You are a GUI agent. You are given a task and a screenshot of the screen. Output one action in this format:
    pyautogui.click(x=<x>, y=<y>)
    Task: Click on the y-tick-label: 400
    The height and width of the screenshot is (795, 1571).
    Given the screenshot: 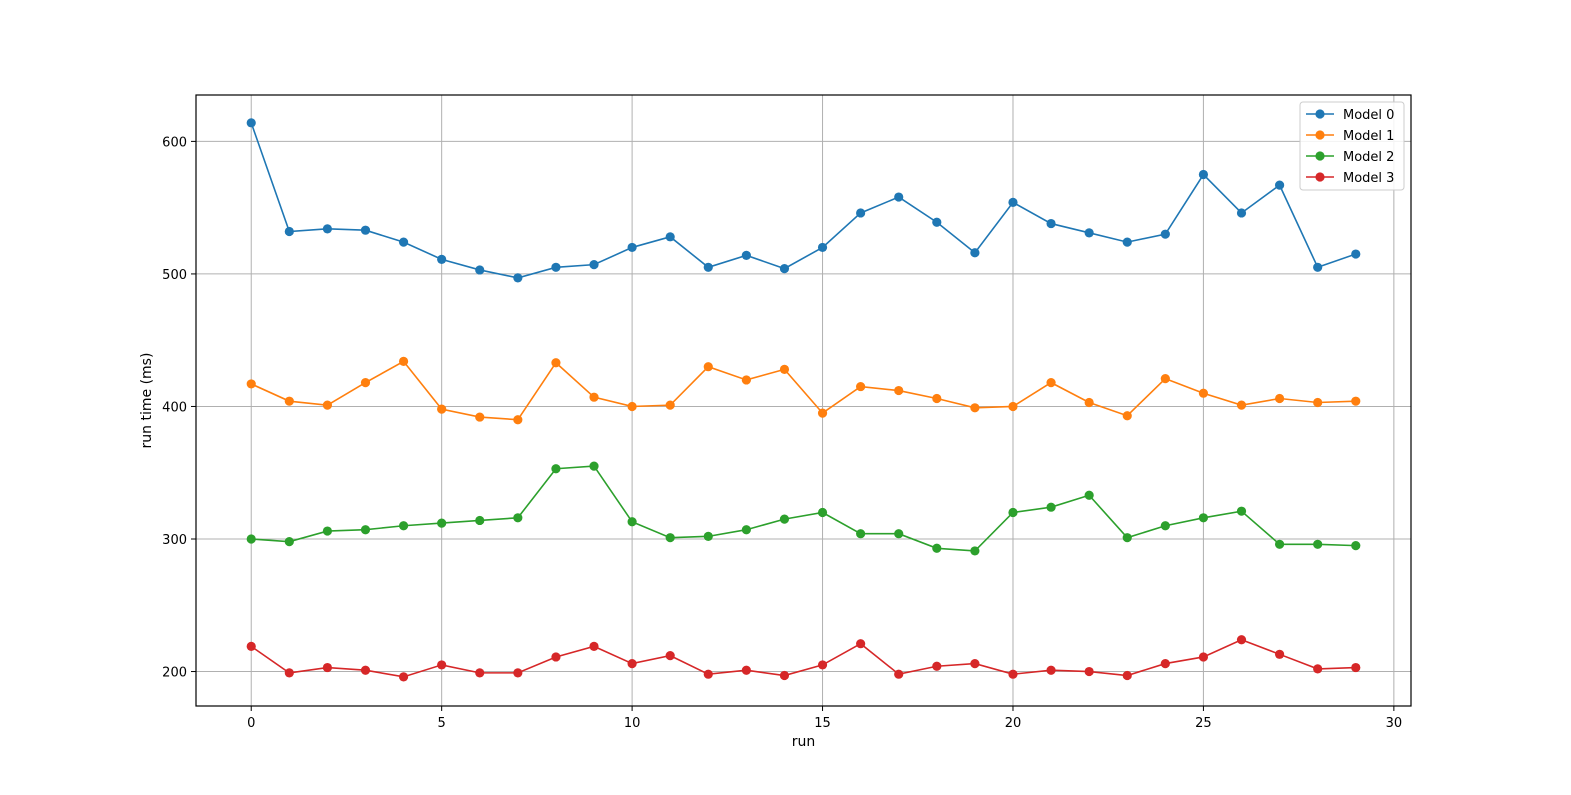 What is the action you would take?
    pyautogui.click(x=174, y=407)
    